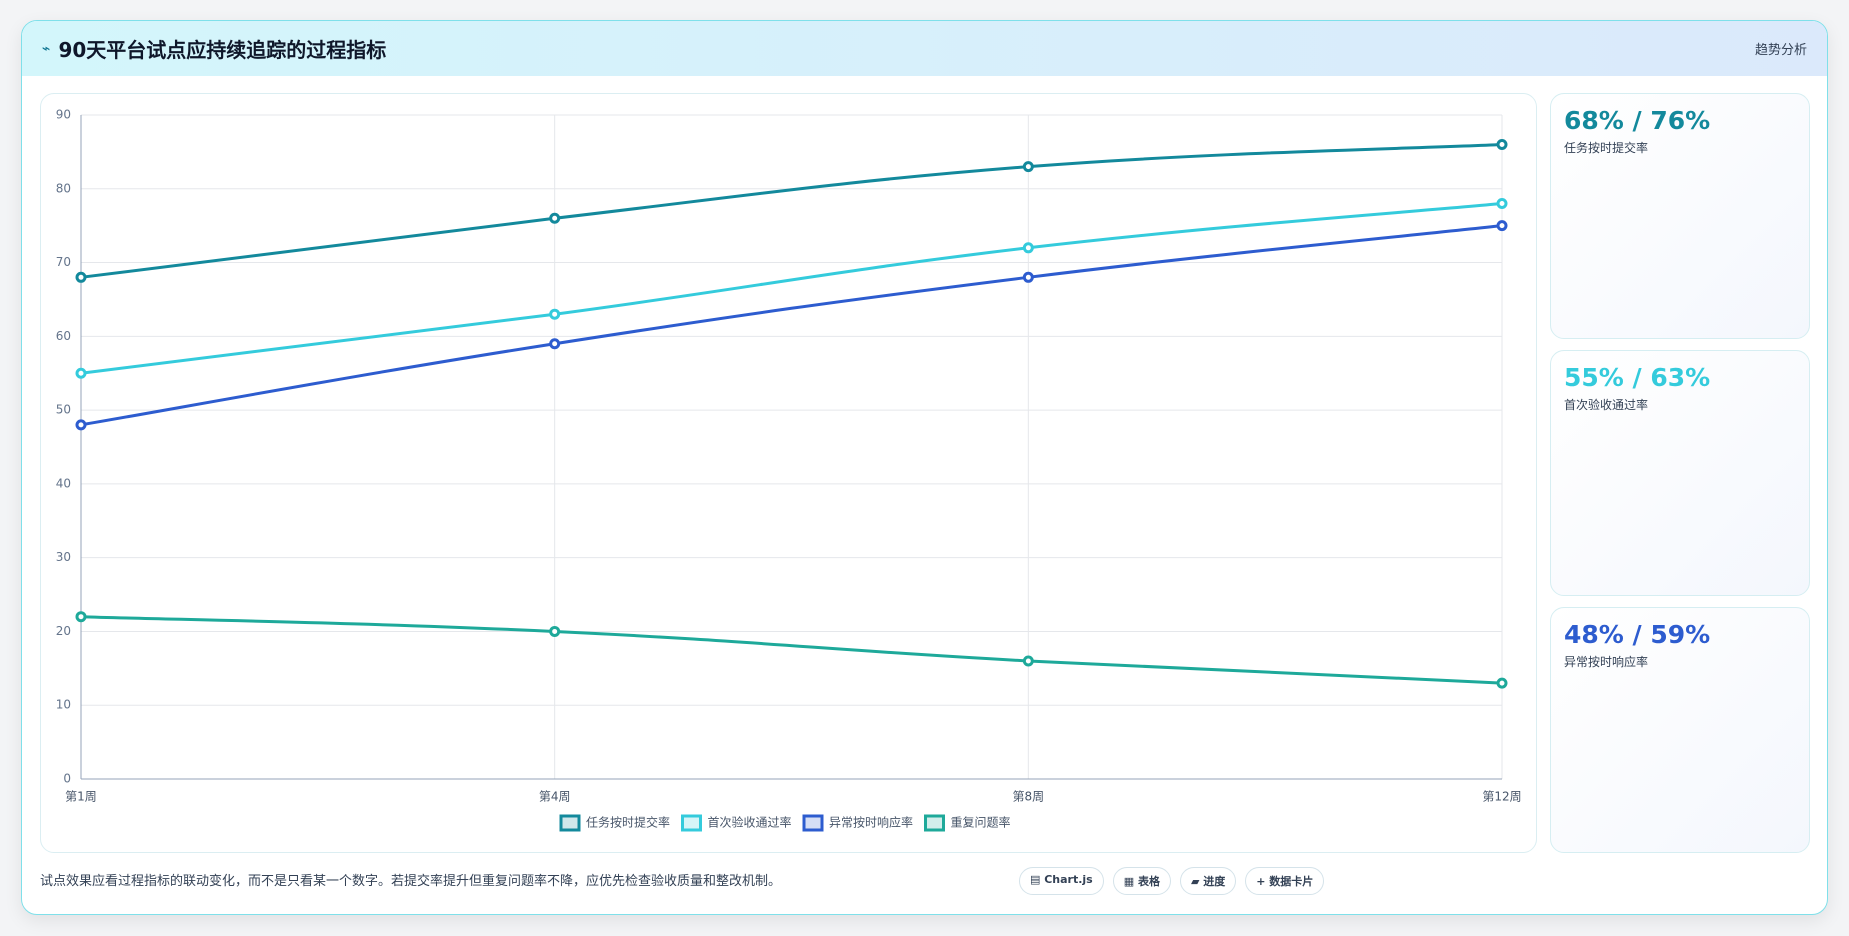 The height and width of the screenshot is (936, 1849). I want to click on stat-card: 68% / 76% 任务按时提交率, so click(1680, 216).